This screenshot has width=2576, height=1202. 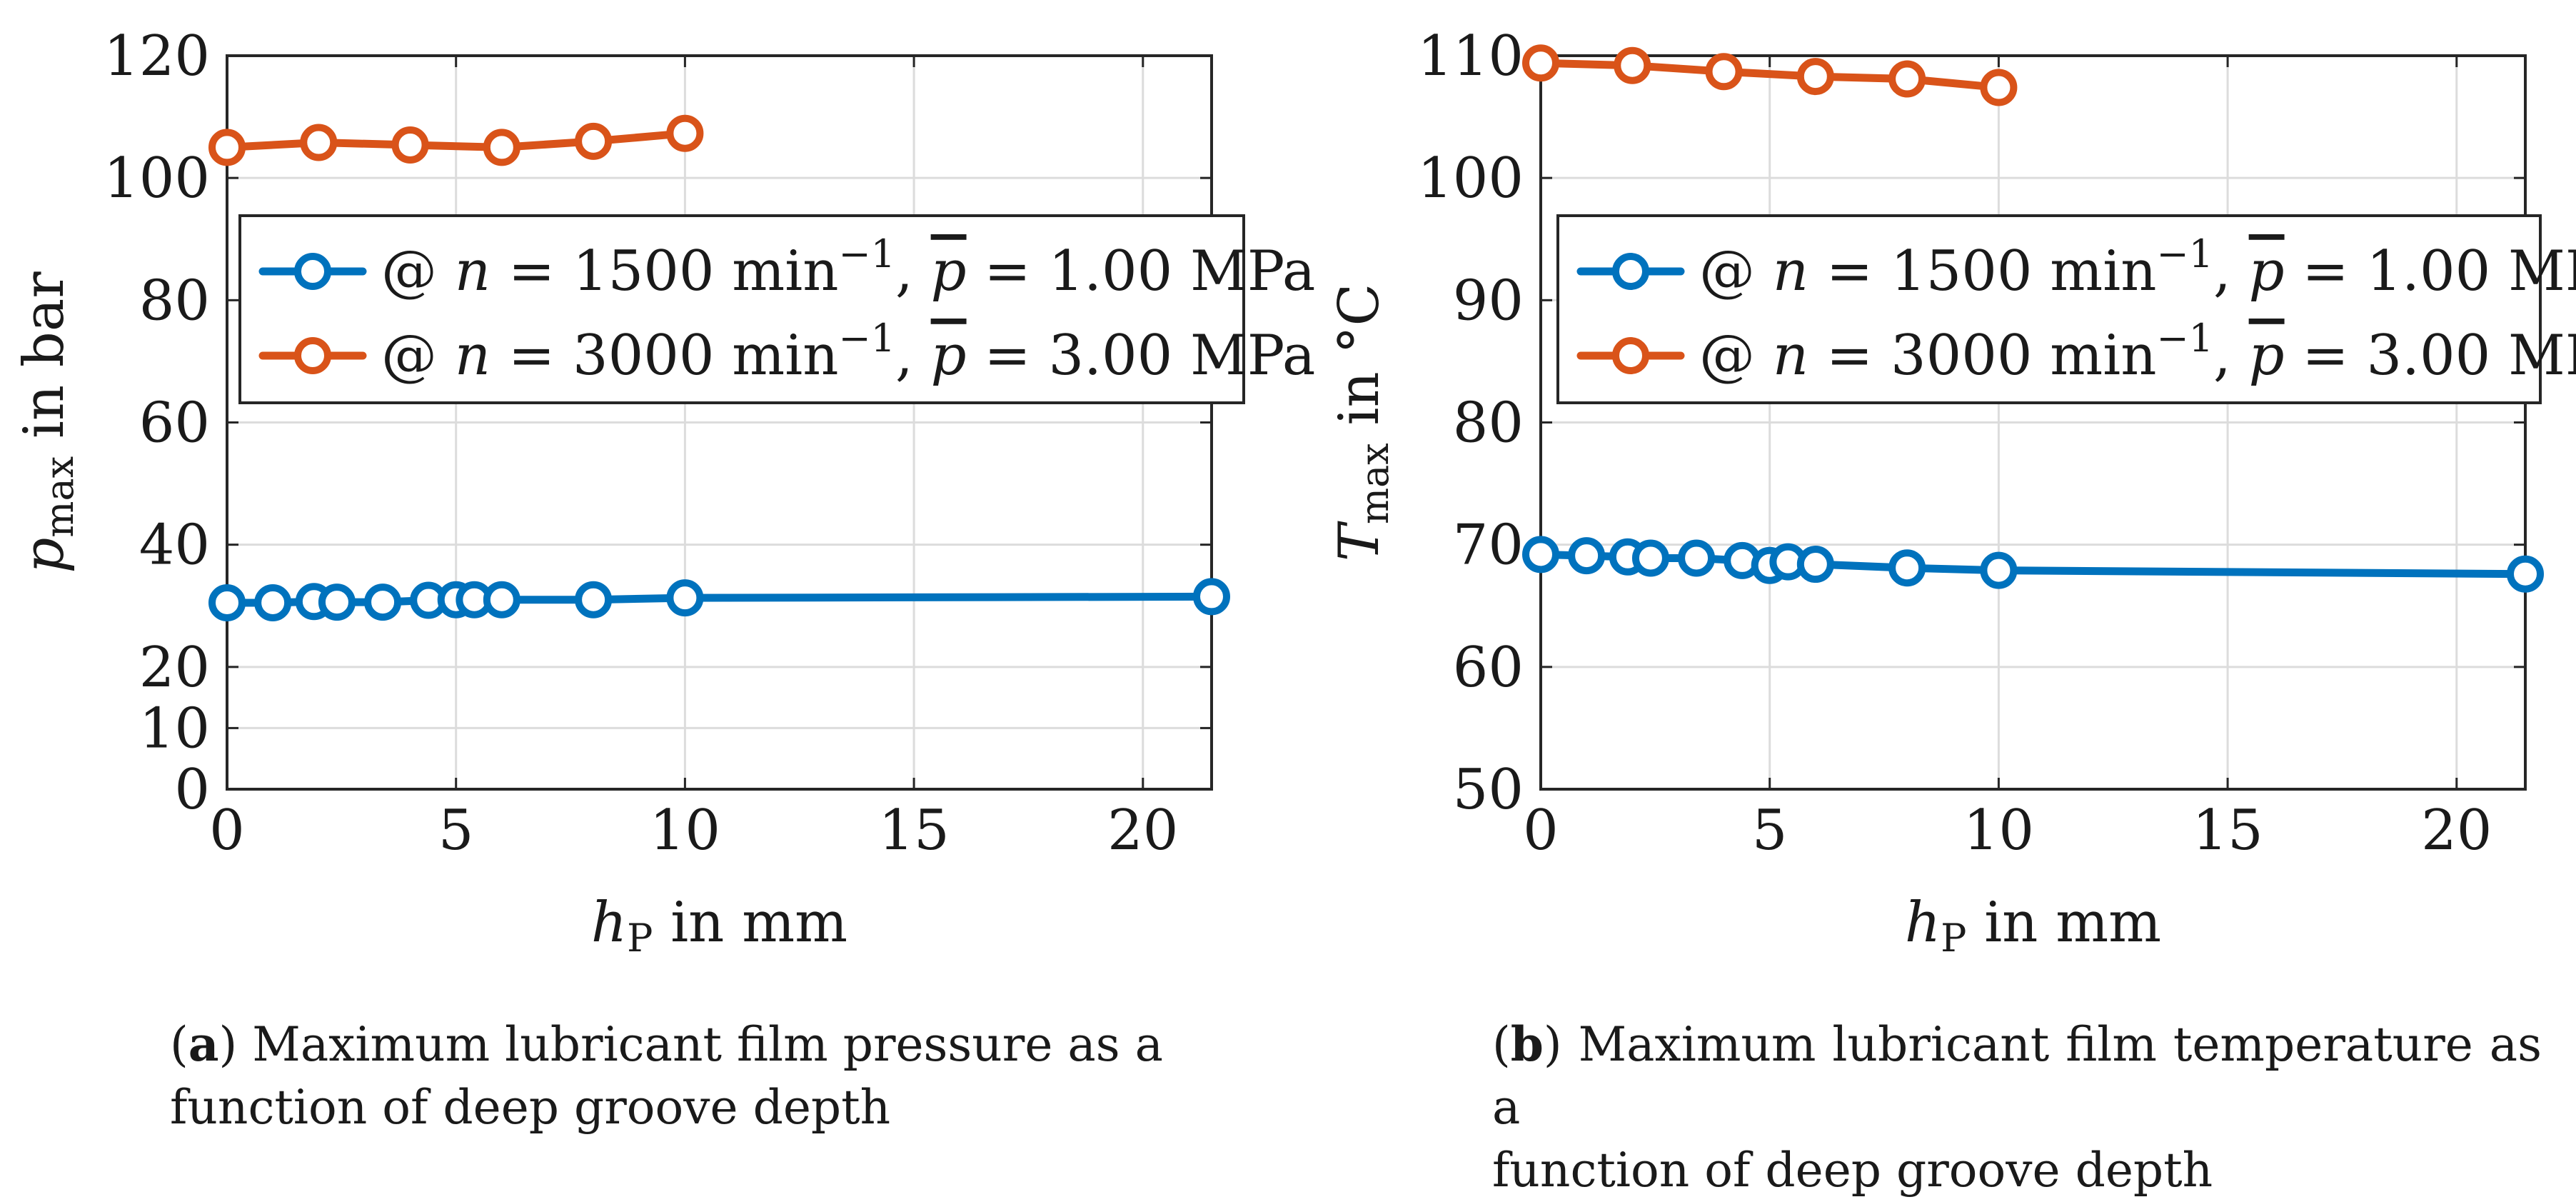 What do you see at coordinates (44, 556) in the screenshot?
I see `y-axis-label-var: p` at bounding box center [44, 556].